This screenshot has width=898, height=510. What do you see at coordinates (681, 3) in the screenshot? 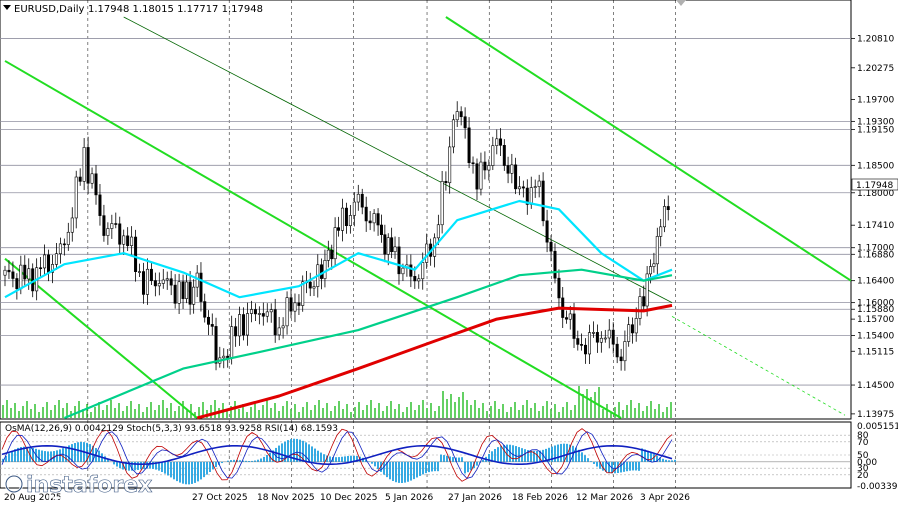
I see `scroll-marker-icon` at bounding box center [681, 3].